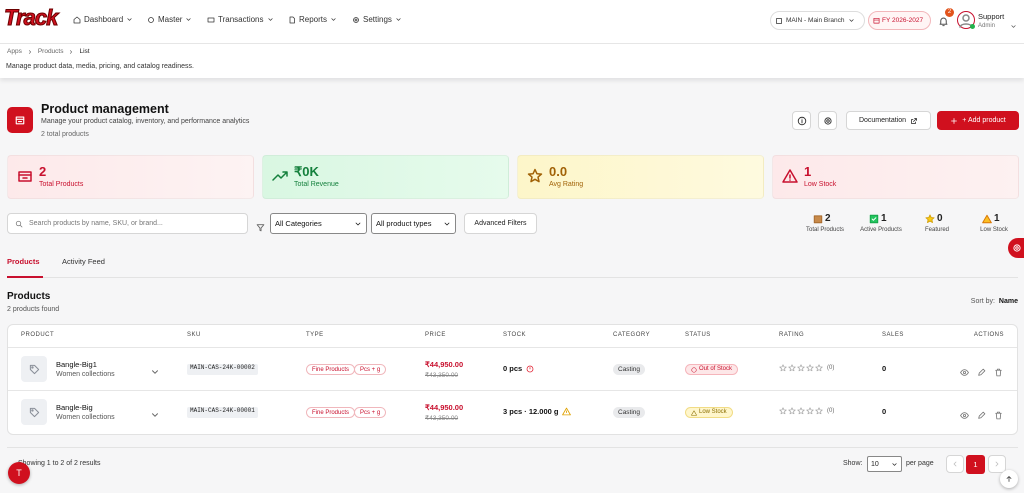 The width and height of the screenshot is (1024, 493). Describe the element at coordinates (515, 335) in the screenshot. I see `column-header: STOCK` at that location.